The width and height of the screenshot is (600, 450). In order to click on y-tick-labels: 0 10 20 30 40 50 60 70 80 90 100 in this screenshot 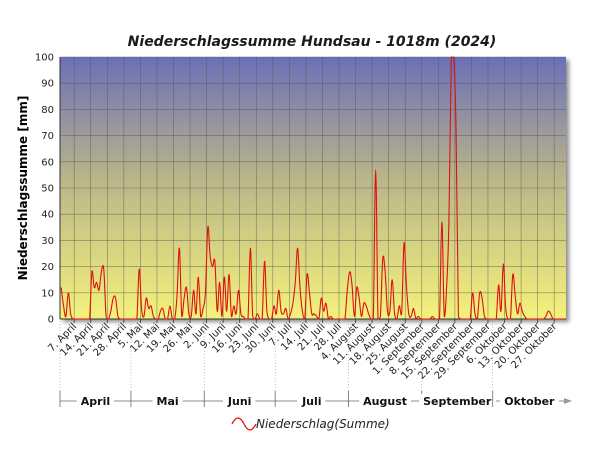, I will do `click(44, 189)`.